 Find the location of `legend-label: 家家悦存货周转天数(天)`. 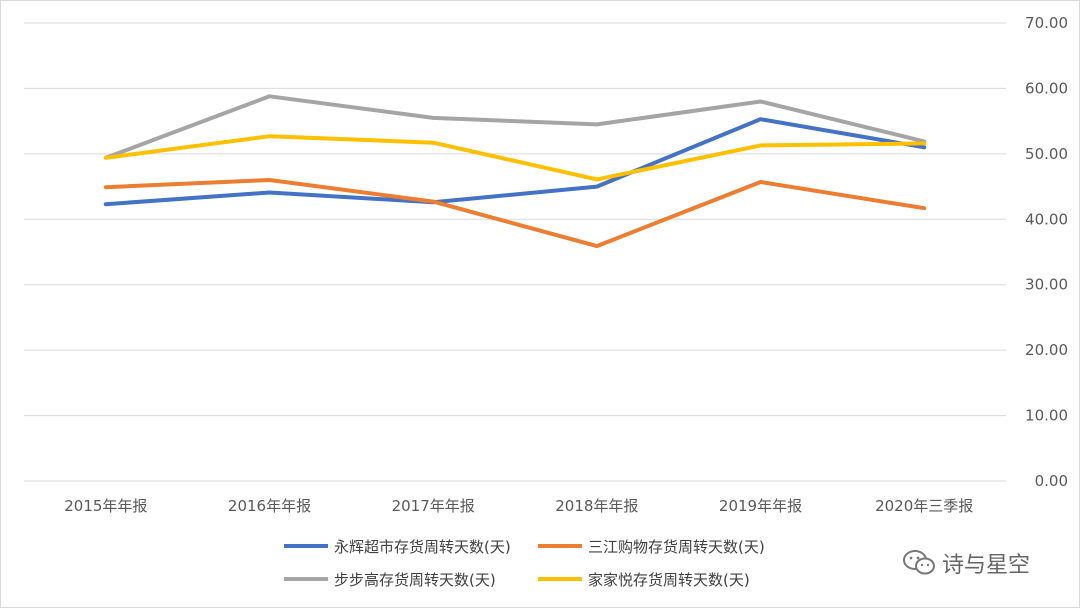

legend-label: 家家悦存货周转天数(天) is located at coordinates (669, 580).